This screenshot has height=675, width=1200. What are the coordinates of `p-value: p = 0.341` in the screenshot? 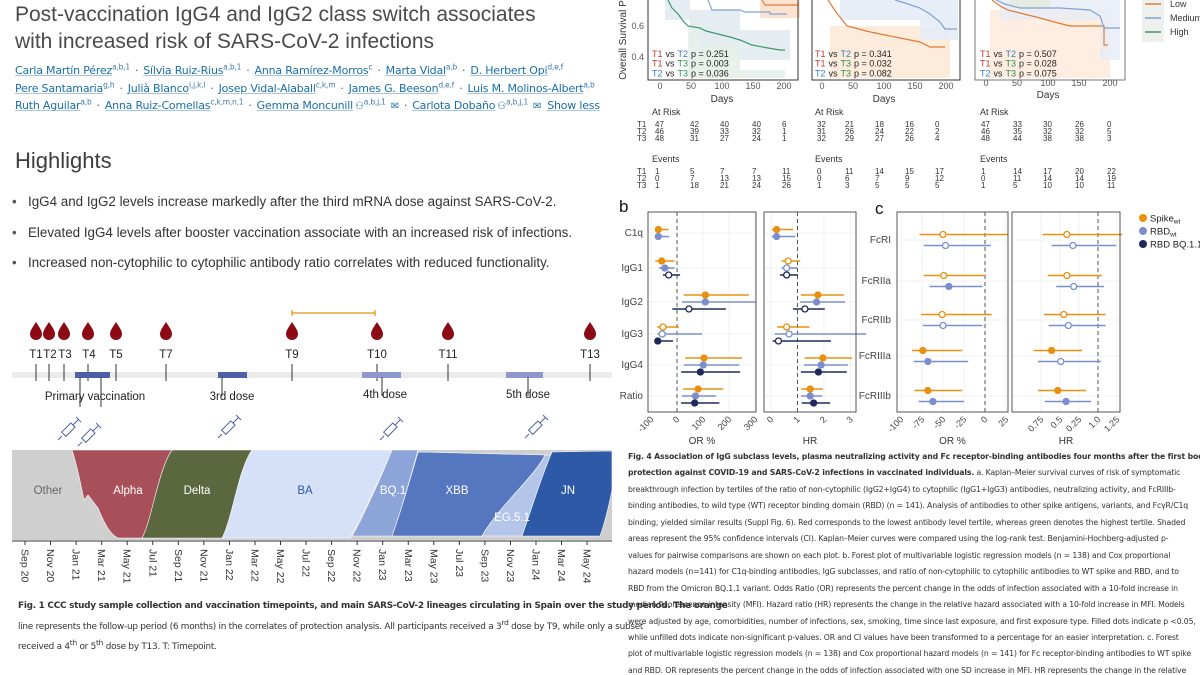 It's located at (873, 54).